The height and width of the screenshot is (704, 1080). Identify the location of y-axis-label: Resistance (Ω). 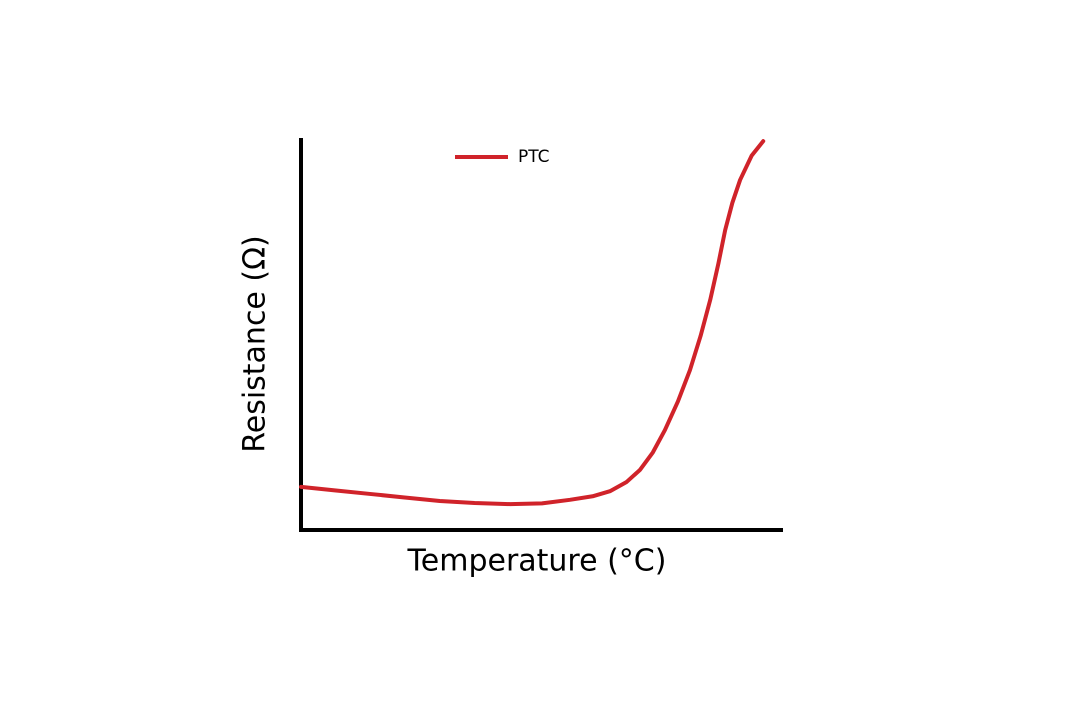
(255, 344).